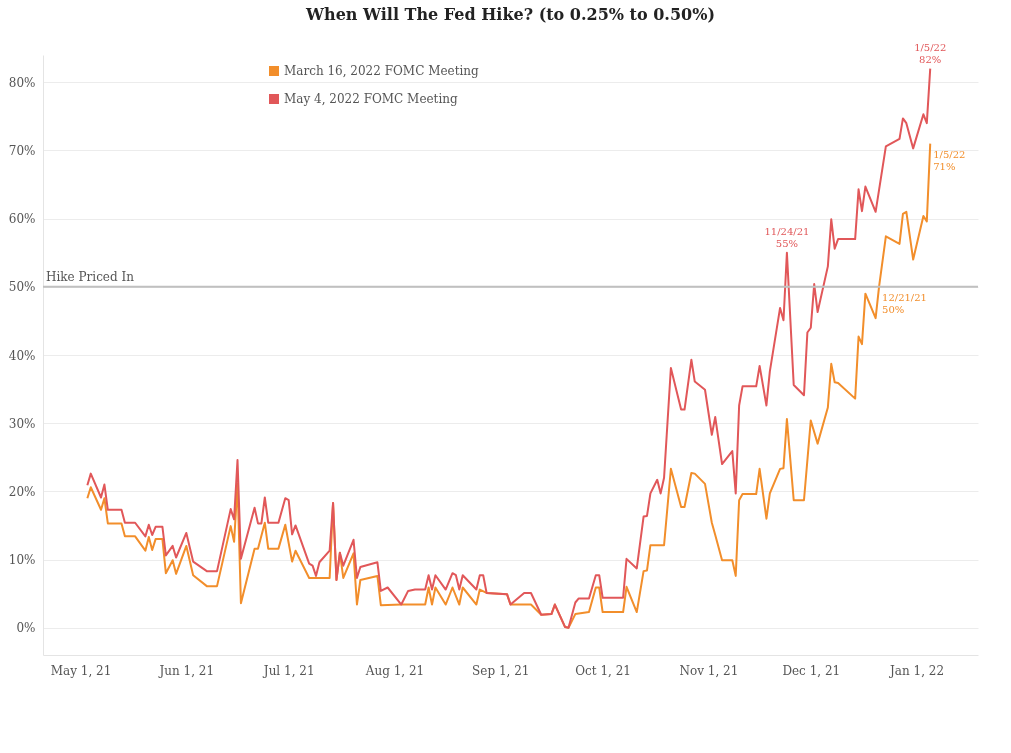 Image resolution: width=1011 pixels, height=753 pixels. Describe the element at coordinates (22, 491) in the screenshot. I see `y-tick-label: 20%` at that location.